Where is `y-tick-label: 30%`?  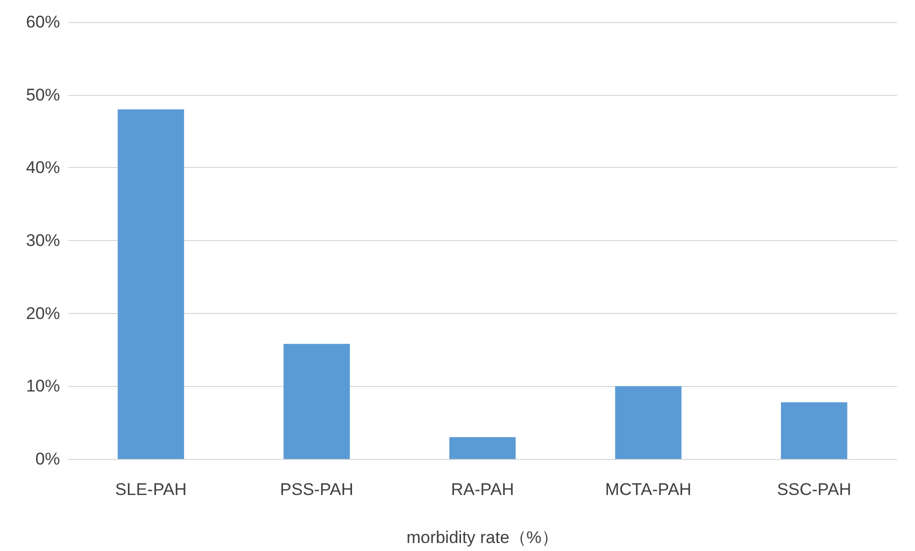 y-tick-label: 30% is located at coordinates (43, 240).